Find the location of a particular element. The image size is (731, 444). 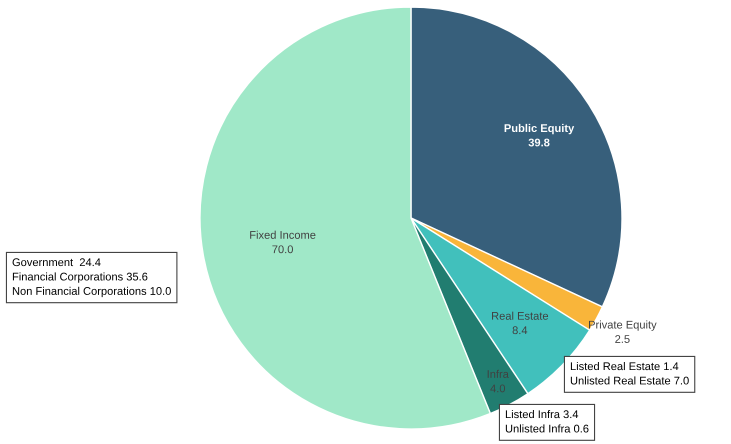

text: Listed Infra 3.4 Unlisted Infra 0.6 is located at coordinates (547, 421).